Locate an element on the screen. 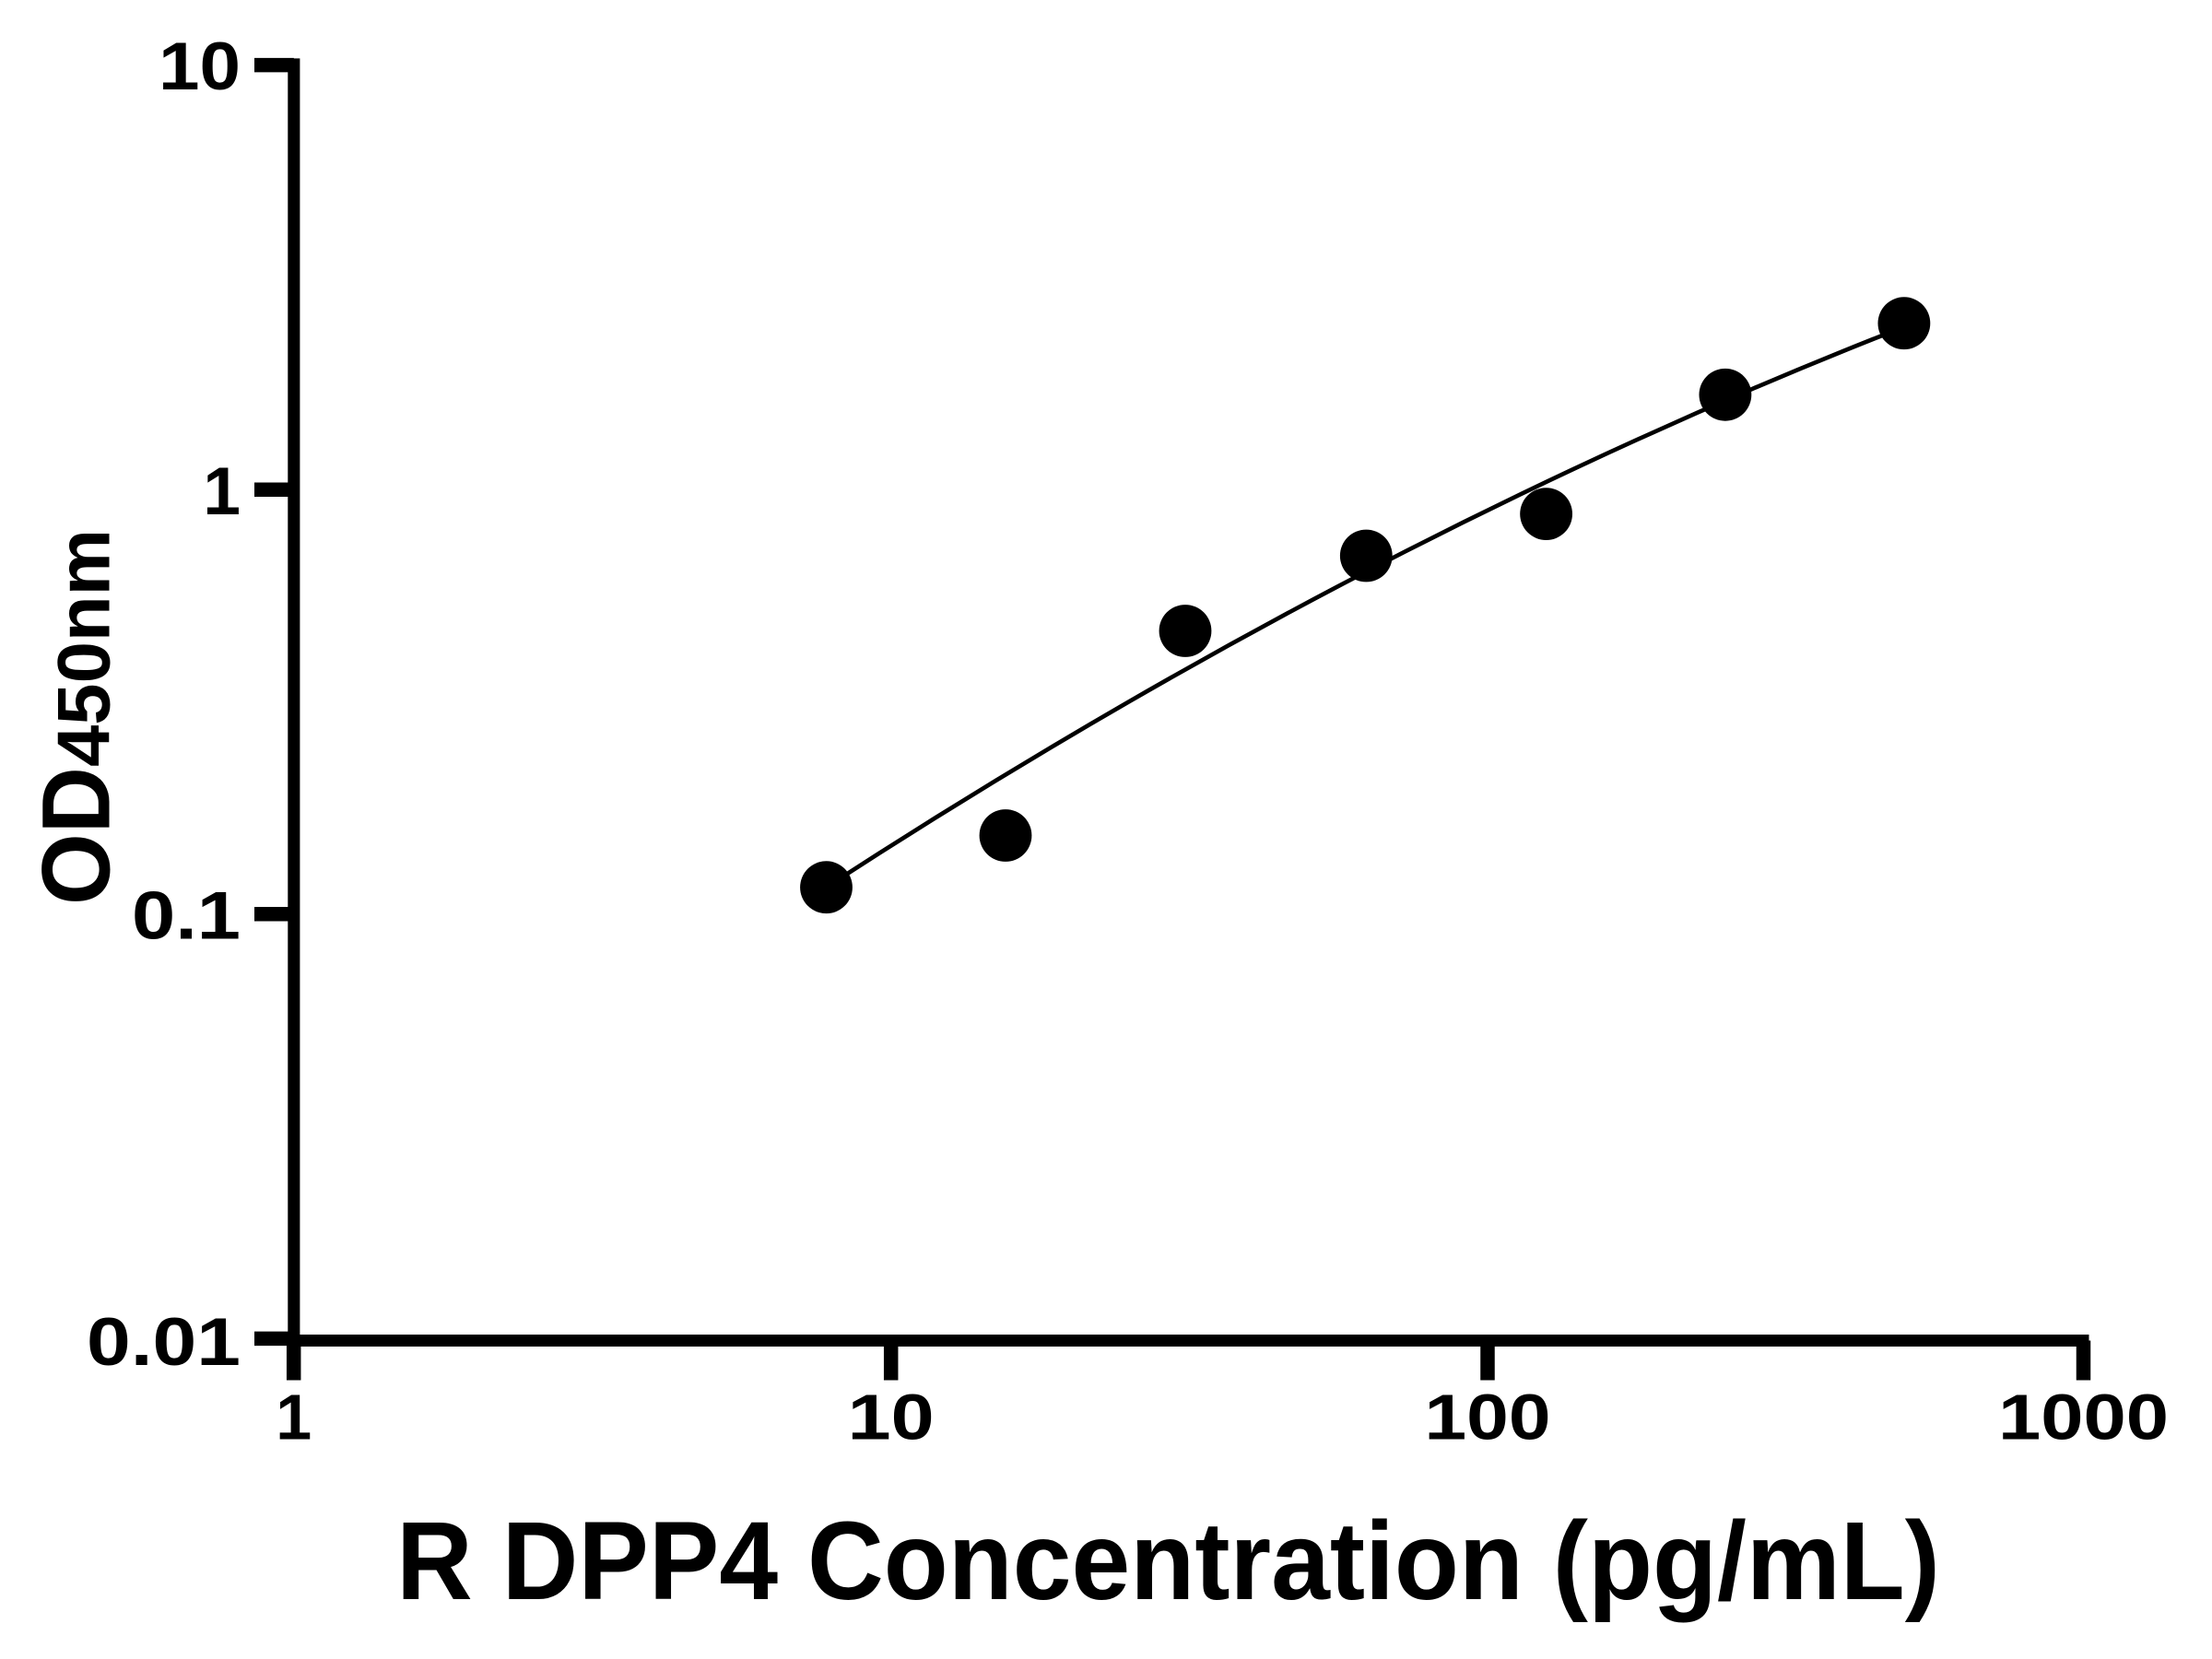 Image resolution: width=2212 pixels, height=1659 pixels. svg-text: R DPP4 Concentration (pg/mL) is located at coordinates (1168, 1560).